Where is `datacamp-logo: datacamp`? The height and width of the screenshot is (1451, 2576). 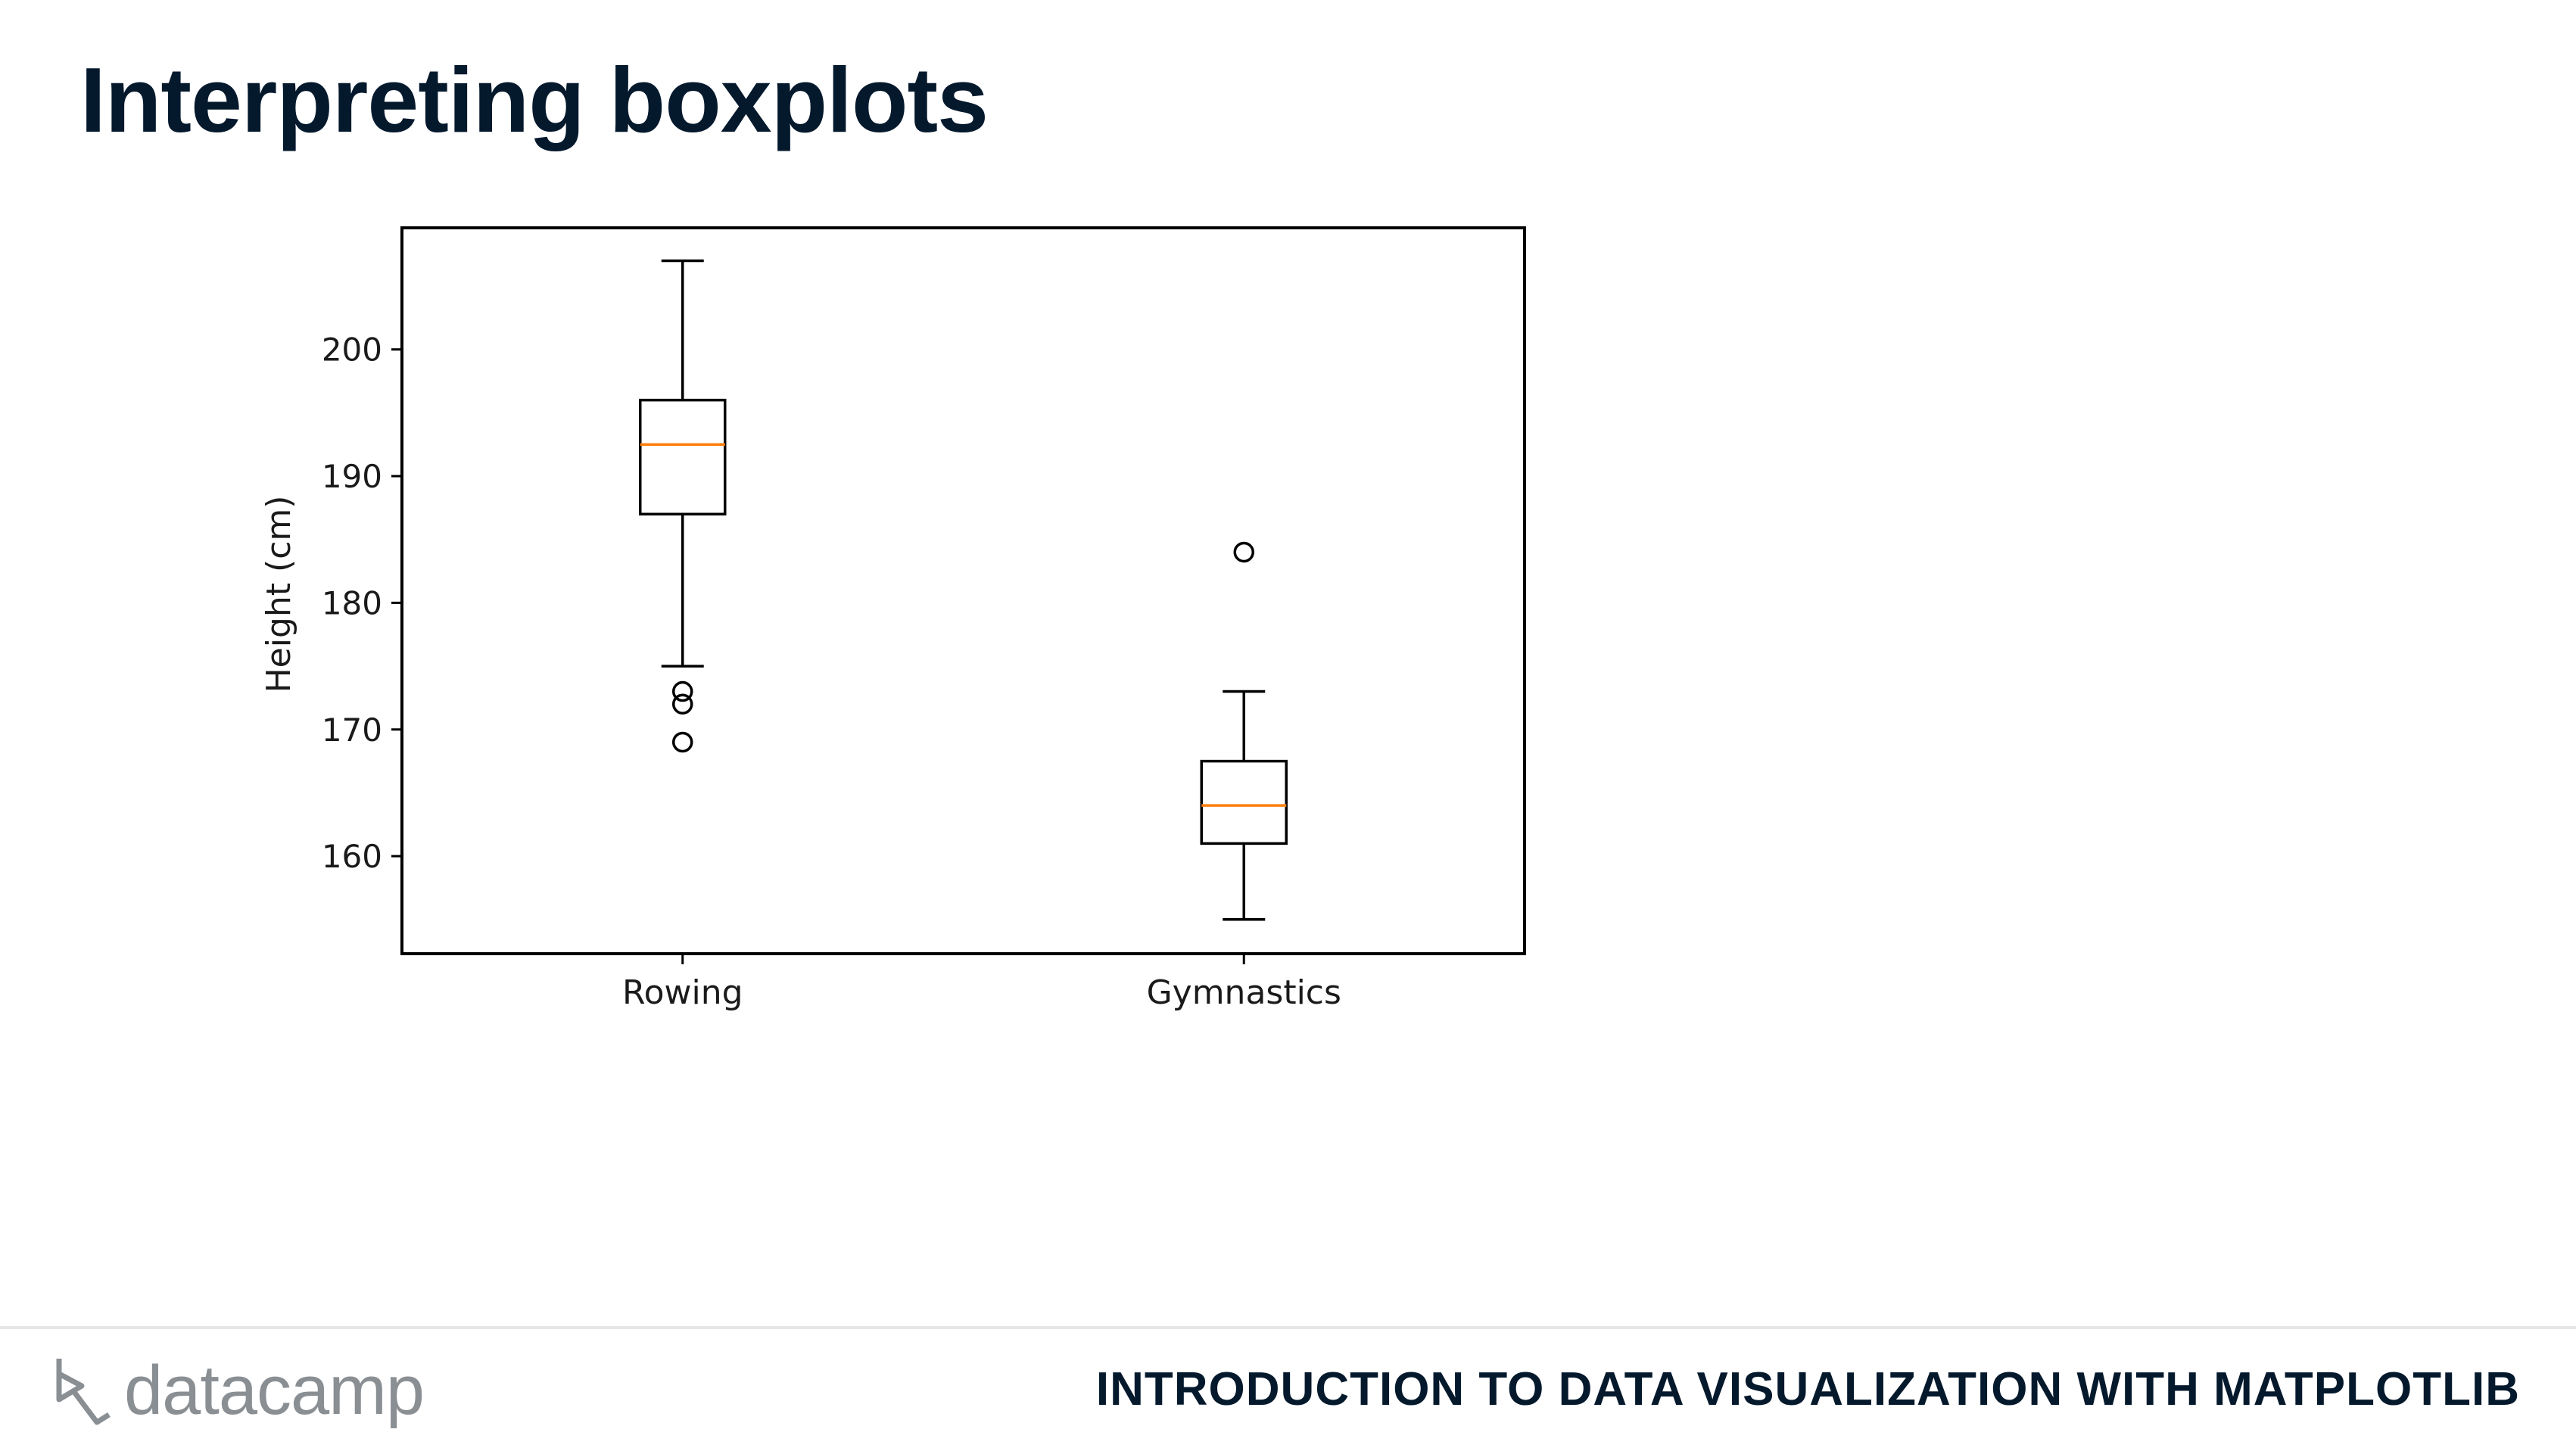 datacamp-logo: datacamp is located at coordinates (239, 1390).